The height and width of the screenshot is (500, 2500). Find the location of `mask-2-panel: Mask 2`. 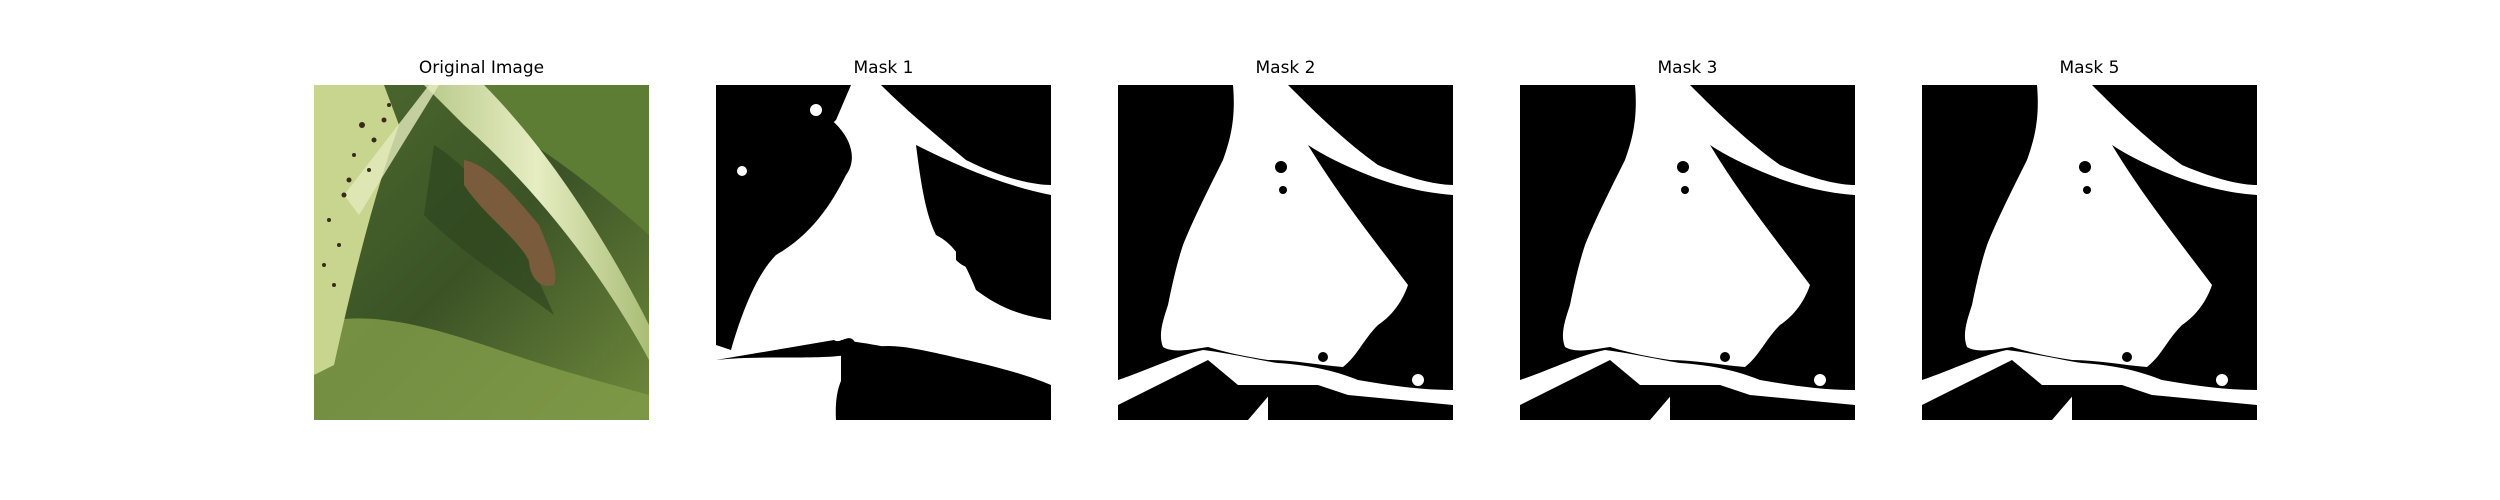

mask-2-panel: Mask 2 is located at coordinates (1285, 244).